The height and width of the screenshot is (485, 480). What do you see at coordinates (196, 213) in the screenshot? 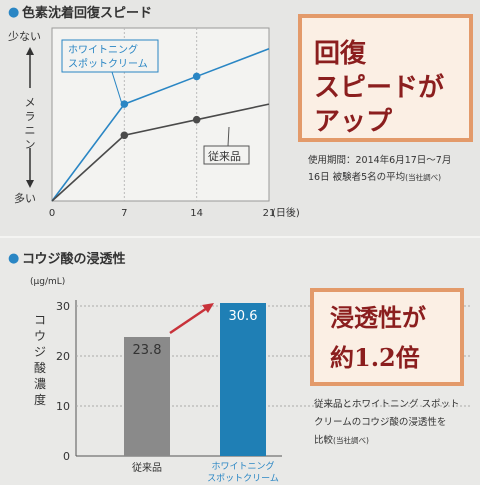
I see `x-tick-label: 14` at bounding box center [196, 213].